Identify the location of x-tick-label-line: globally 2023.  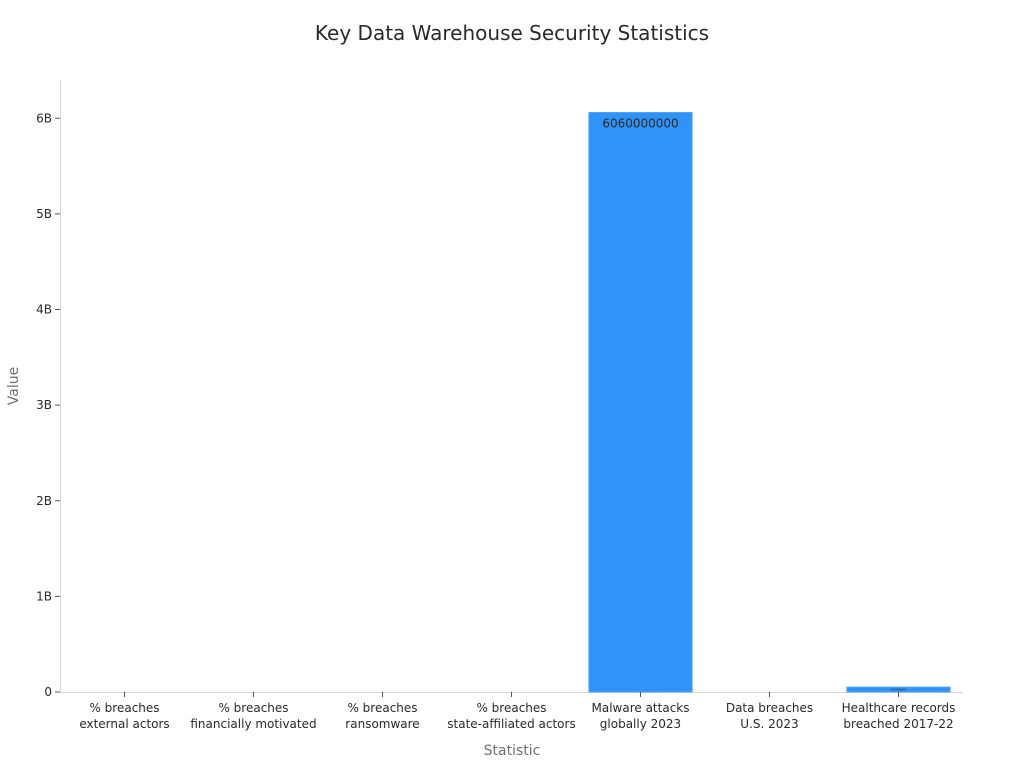
(640, 724).